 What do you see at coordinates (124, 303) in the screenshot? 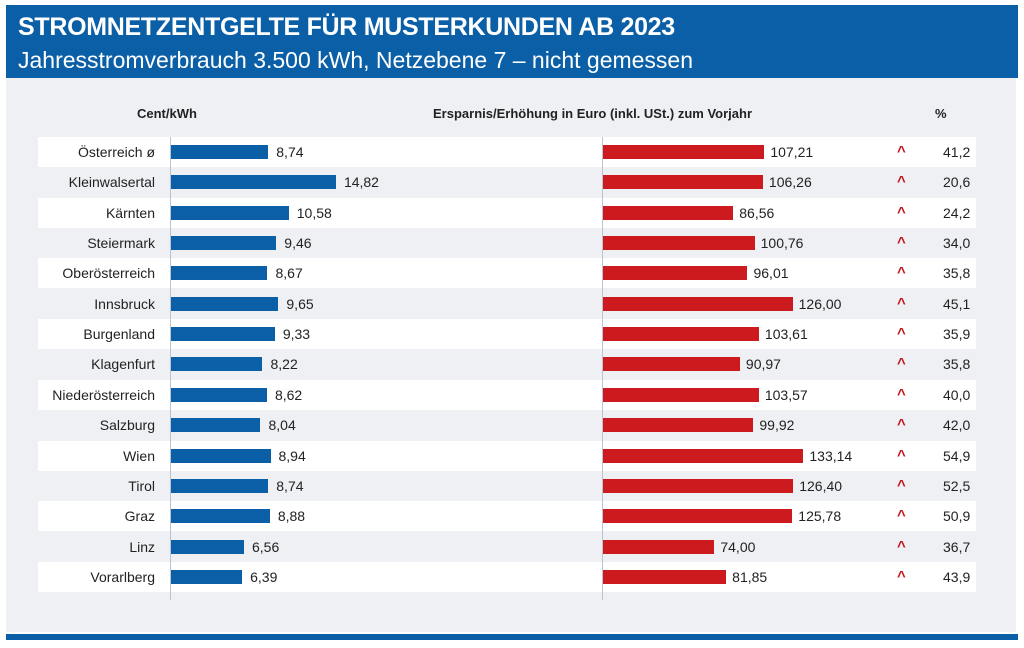
I see `row-label: Innsbruck` at bounding box center [124, 303].